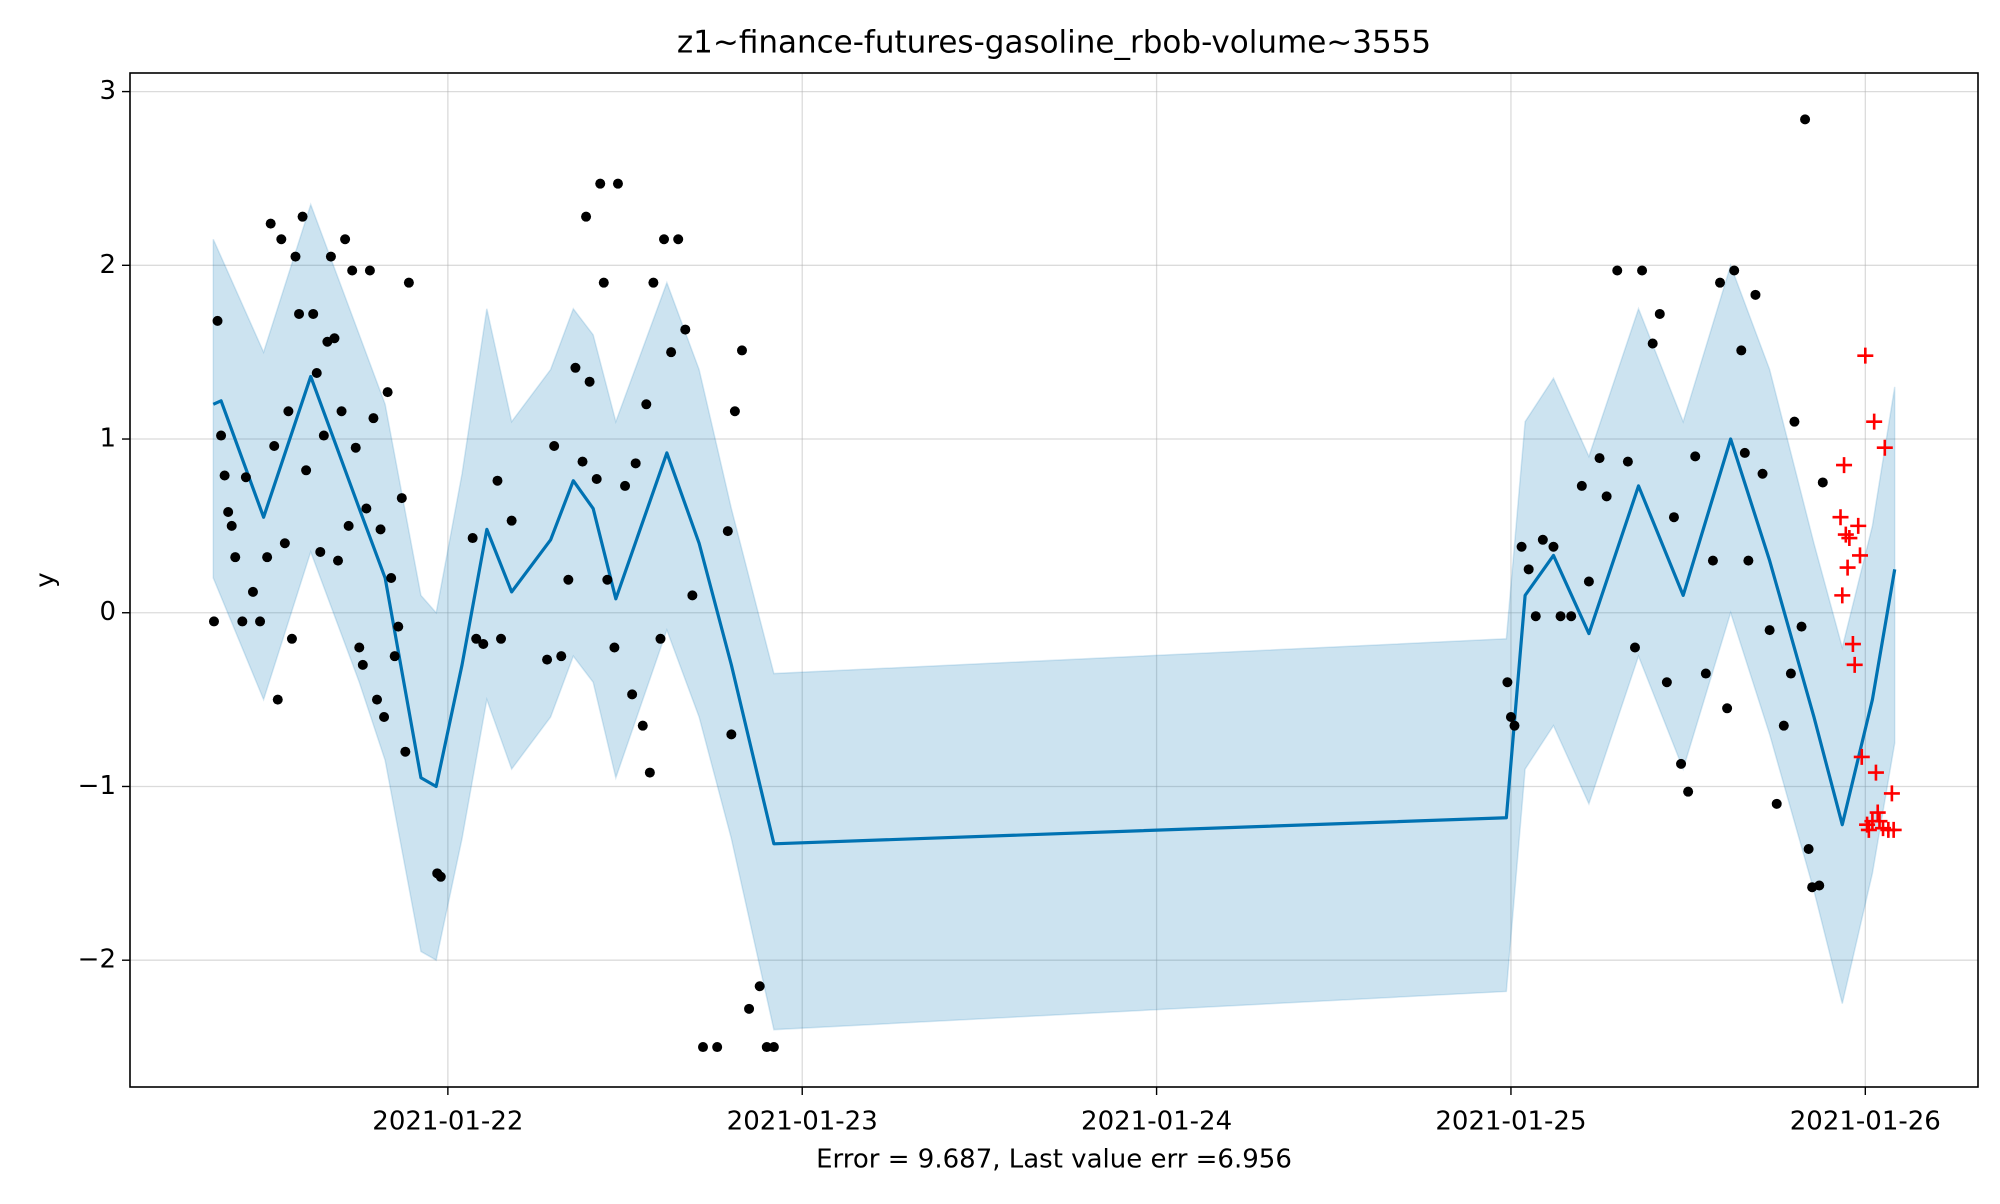 This screenshot has width=2000, height=1204. Describe the element at coordinates (107, 91) in the screenshot. I see `y-tick-label: 3` at that location.